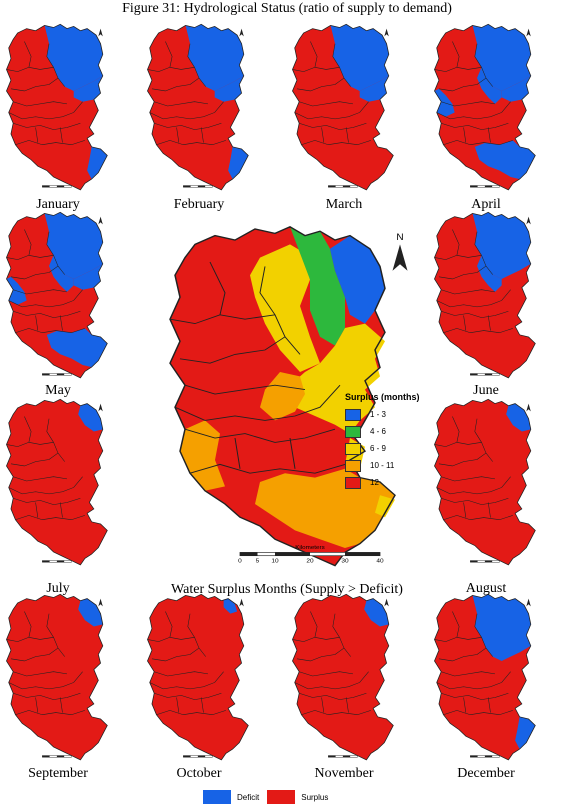 Image resolution: width=574 pixels, height=812 pixels. I want to click on legend-item-deficit: Deficit, so click(231, 797).